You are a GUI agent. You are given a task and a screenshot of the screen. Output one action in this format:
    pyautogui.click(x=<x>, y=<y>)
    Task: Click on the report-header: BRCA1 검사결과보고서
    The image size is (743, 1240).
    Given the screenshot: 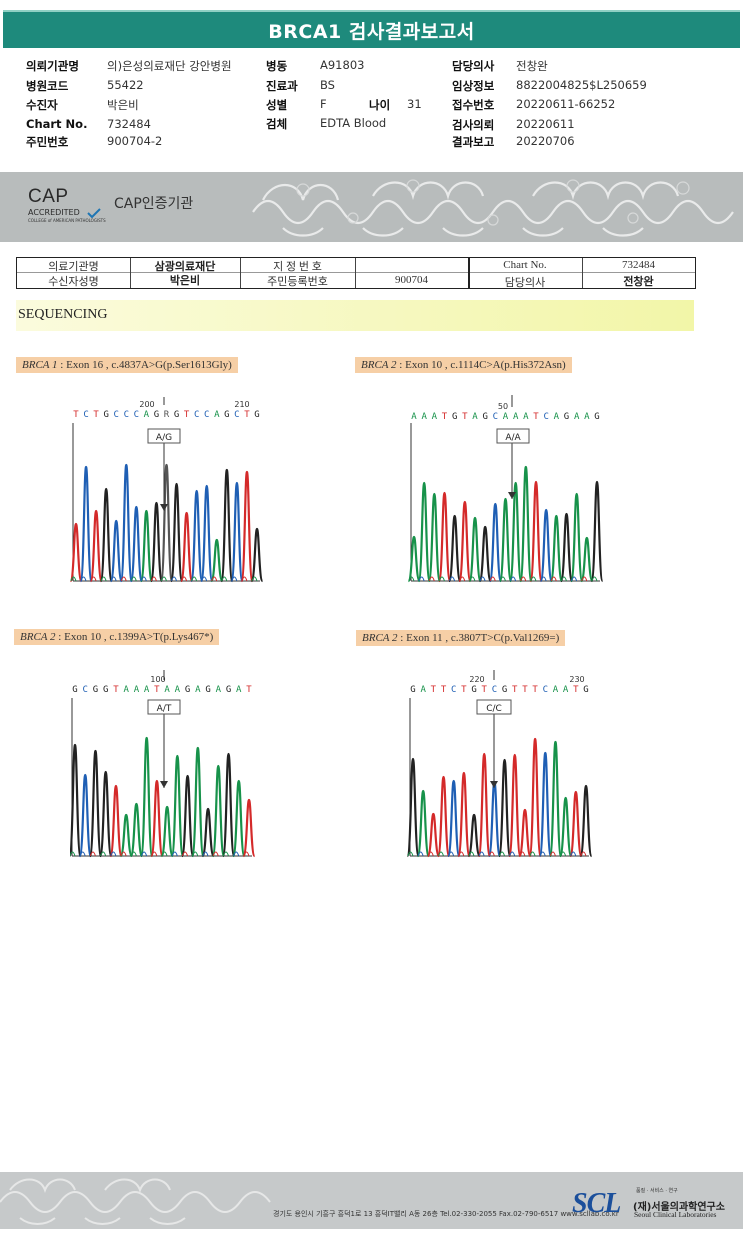 What is the action you would take?
    pyautogui.click(x=371, y=26)
    